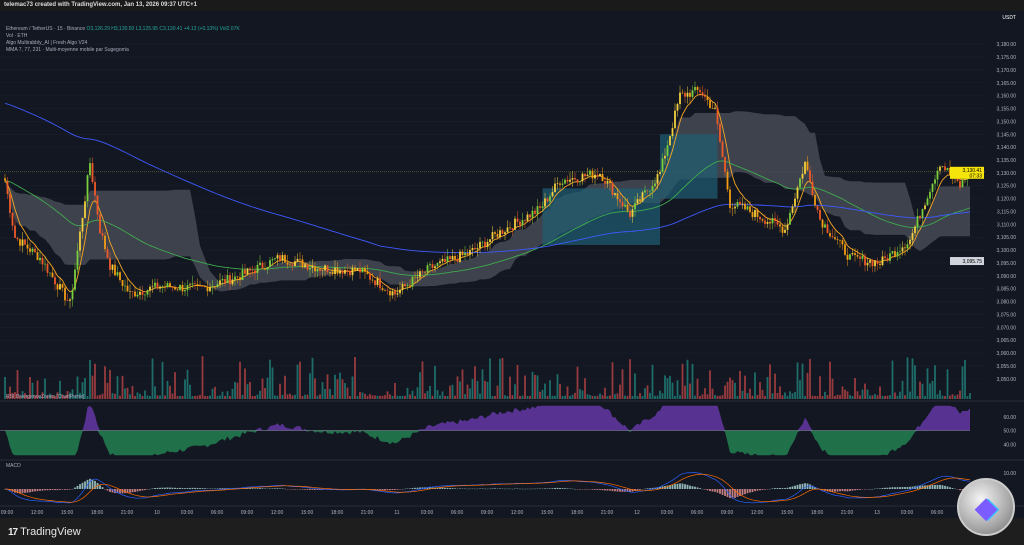  I want to click on tradingview-logo: 17 TradingView, so click(44, 532).